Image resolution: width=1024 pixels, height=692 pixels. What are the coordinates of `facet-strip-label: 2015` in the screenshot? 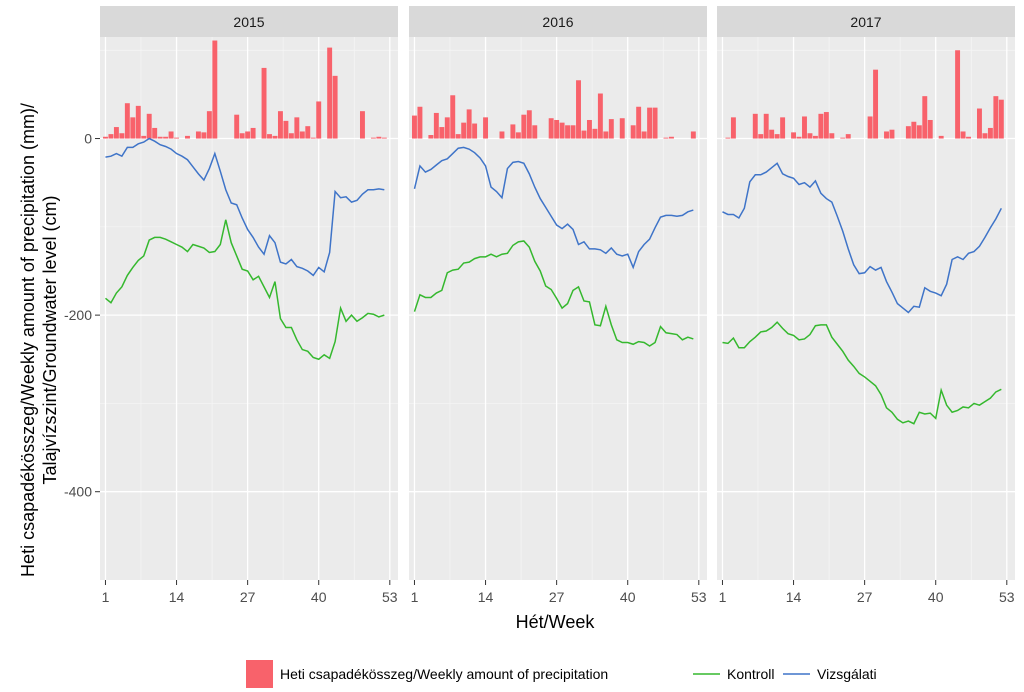 It's located at (248, 22).